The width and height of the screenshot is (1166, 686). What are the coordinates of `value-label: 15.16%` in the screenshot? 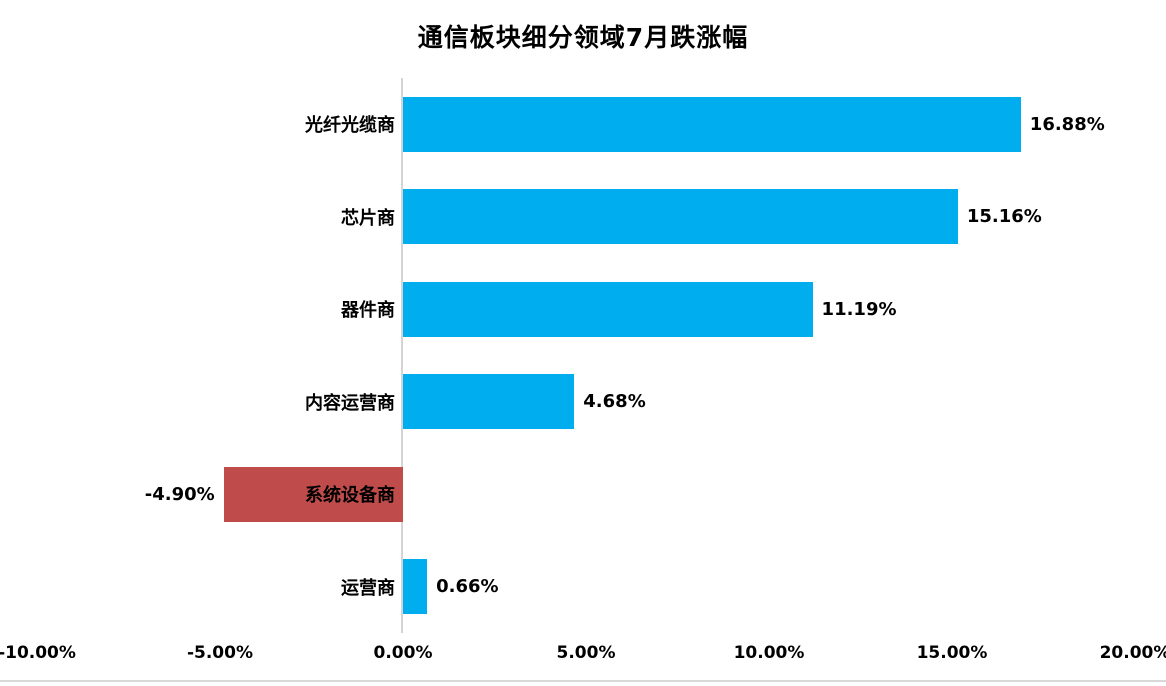 It's located at (1004, 217).